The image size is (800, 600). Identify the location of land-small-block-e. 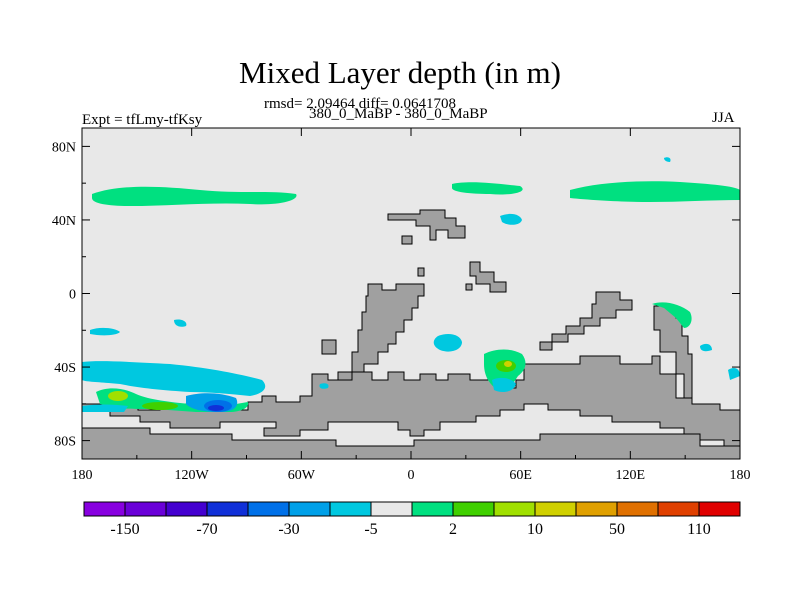
(329, 347).